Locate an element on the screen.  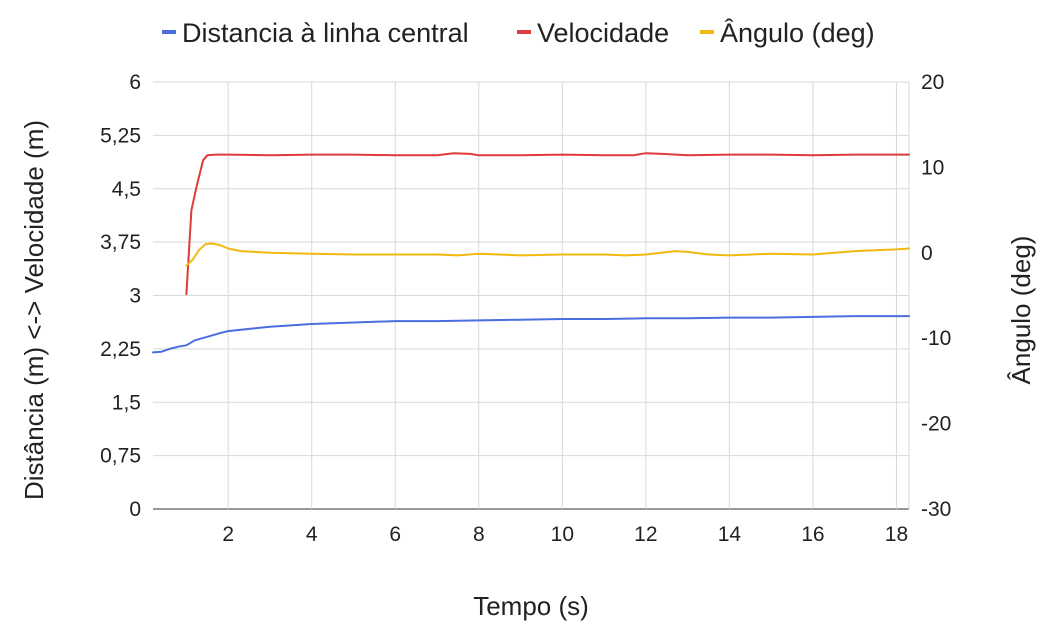
legend-swatch-distancia is located at coordinates (169, 32).